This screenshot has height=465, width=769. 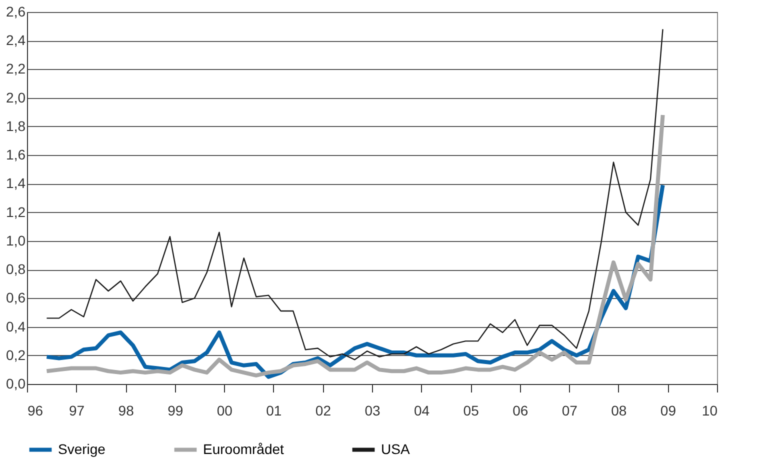 What do you see at coordinates (274, 410) in the screenshot?
I see `x-tick-label: 01` at bounding box center [274, 410].